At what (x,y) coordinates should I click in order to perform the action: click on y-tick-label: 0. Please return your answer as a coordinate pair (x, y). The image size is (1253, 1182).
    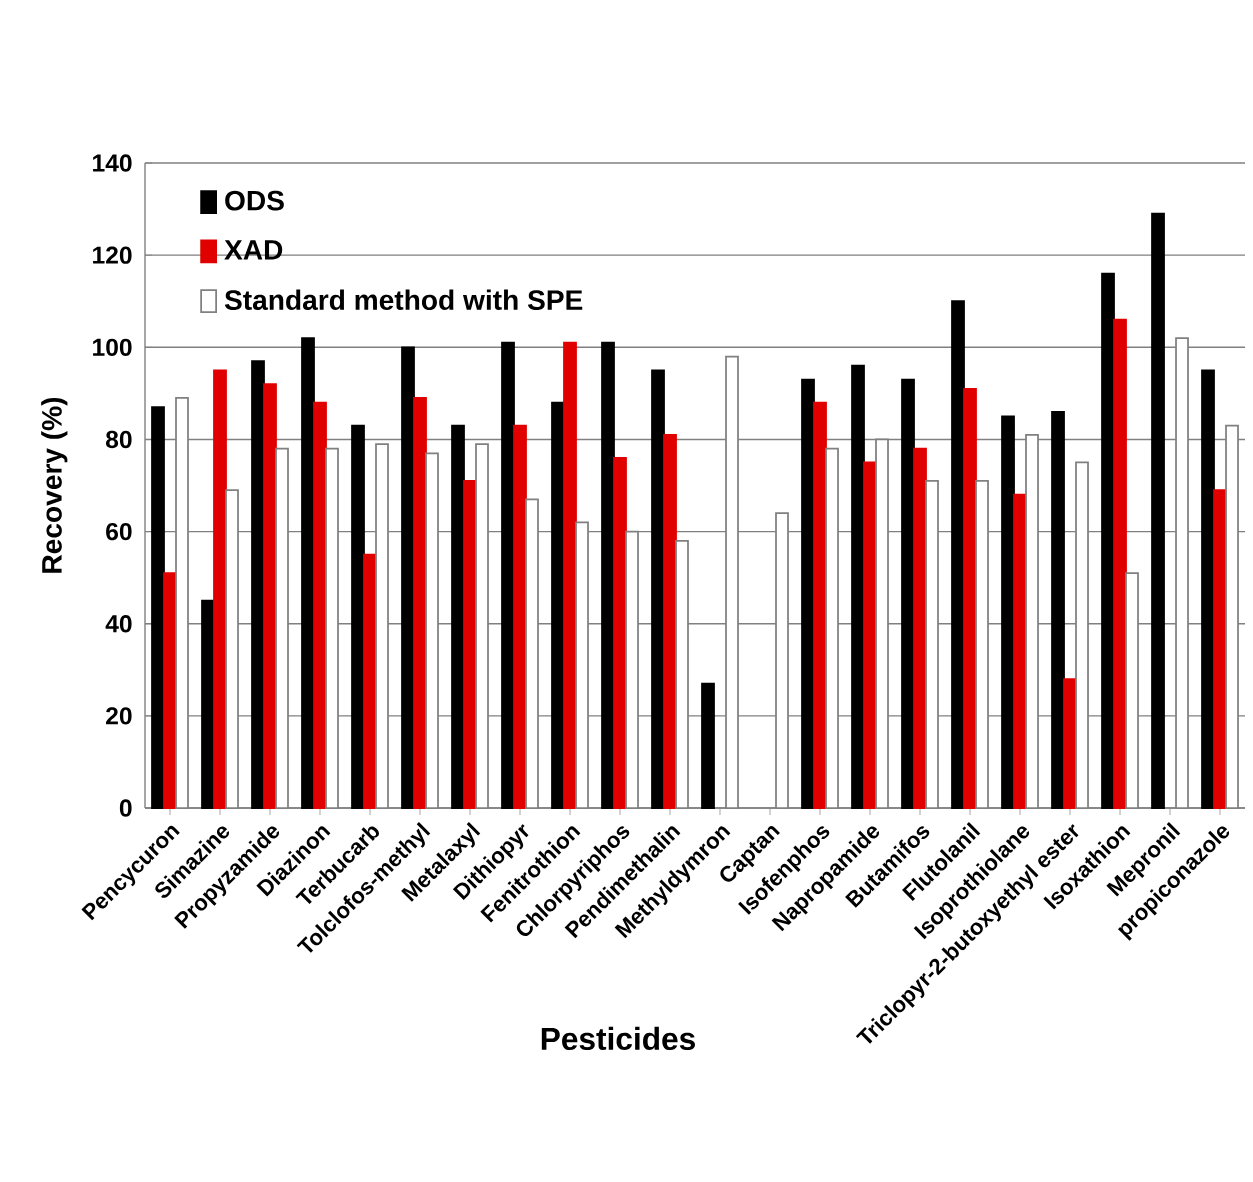
    Looking at the image, I should click on (125, 808).